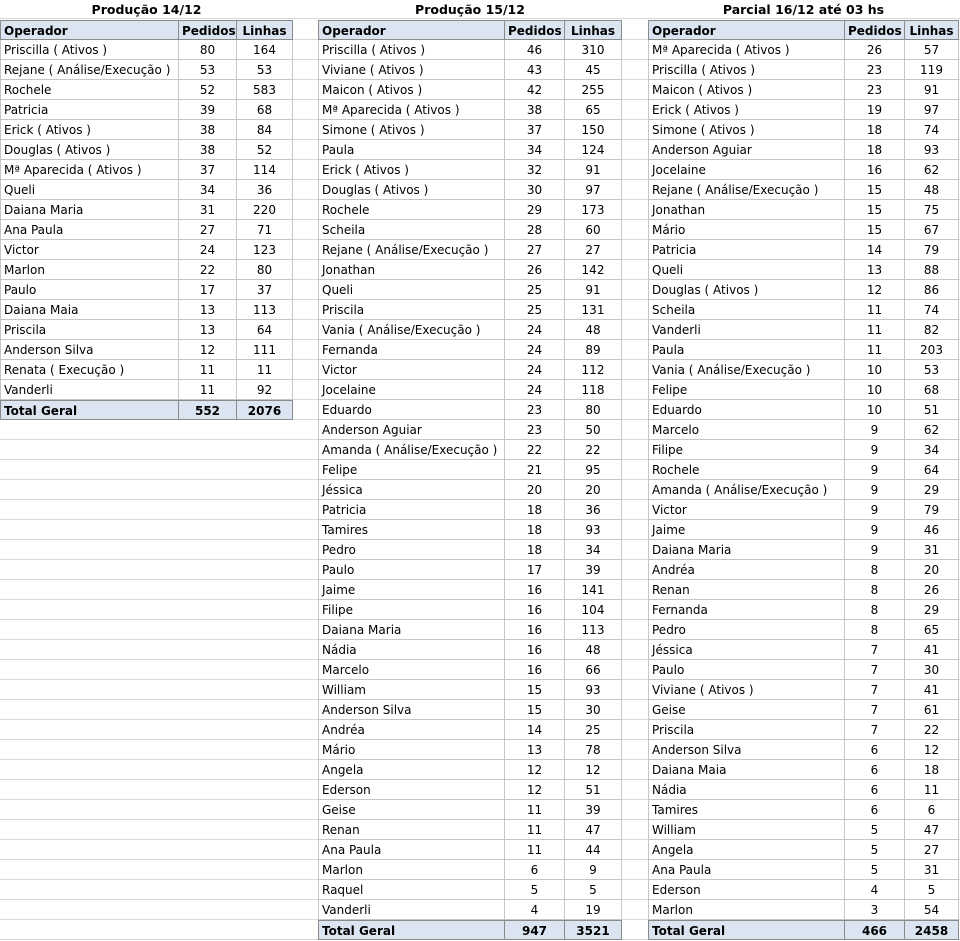 Image resolution: width=960 pixels, height=941 pixels. What do you see at coordinates (265, 289) in the screenshot?
I see `cell-linhas: 37` at bounding box center [265, 289].